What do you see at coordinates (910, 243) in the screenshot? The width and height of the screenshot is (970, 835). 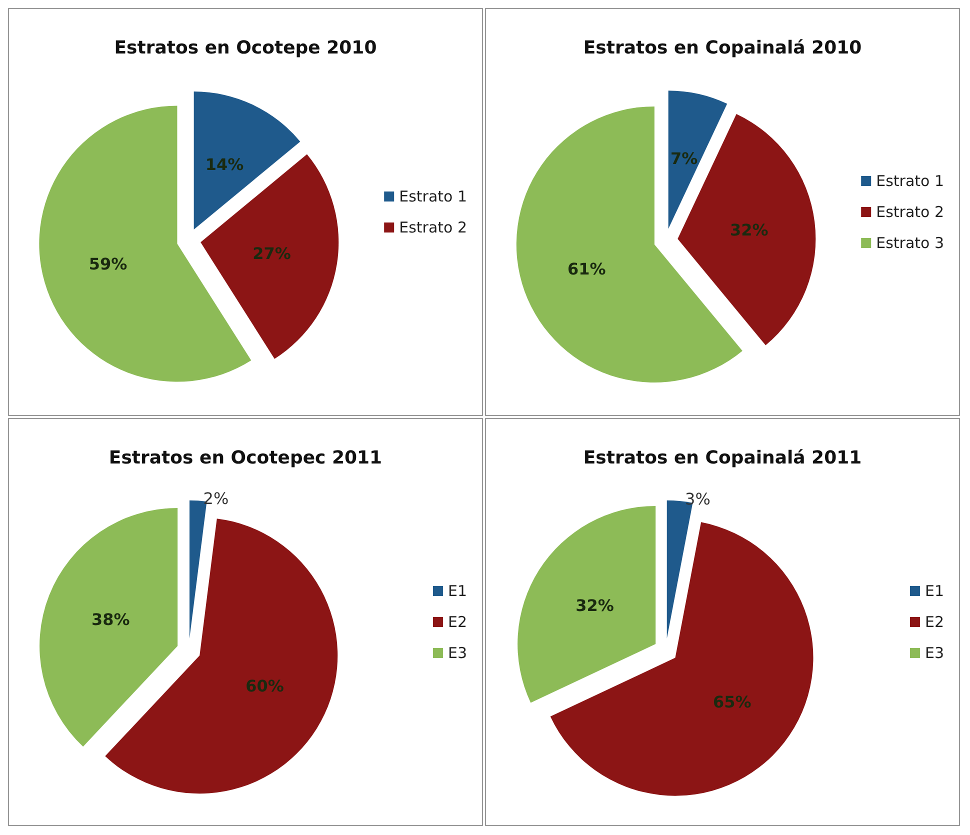 I see `legend-label: Estrato 3` at bounding box center [910, 243].